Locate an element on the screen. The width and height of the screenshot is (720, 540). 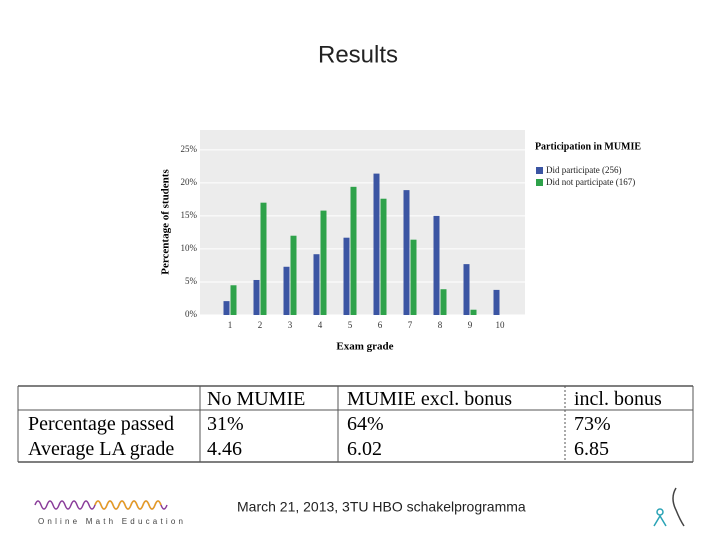
table-cell: Average LA grade is located at coordinates (101, 449).